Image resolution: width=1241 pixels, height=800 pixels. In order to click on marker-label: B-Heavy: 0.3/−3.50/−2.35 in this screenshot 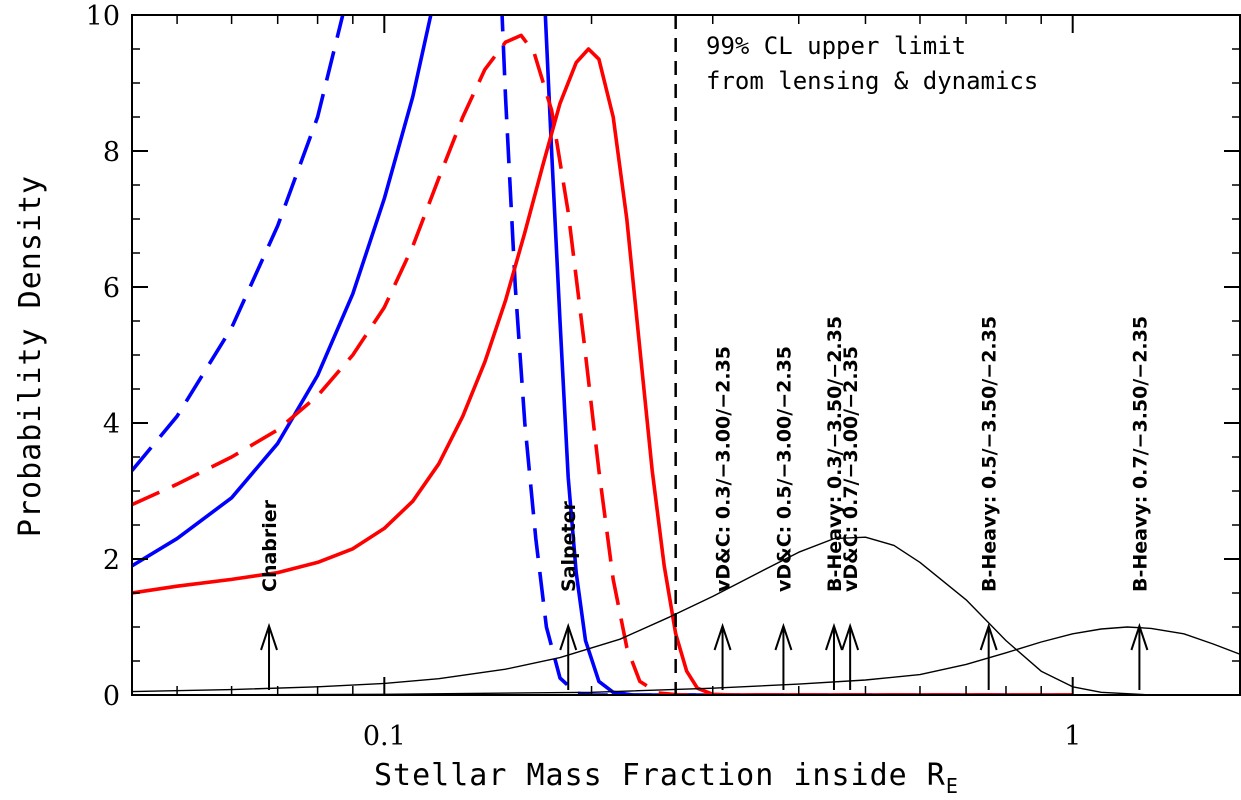, I will do `click(835, 454)`.